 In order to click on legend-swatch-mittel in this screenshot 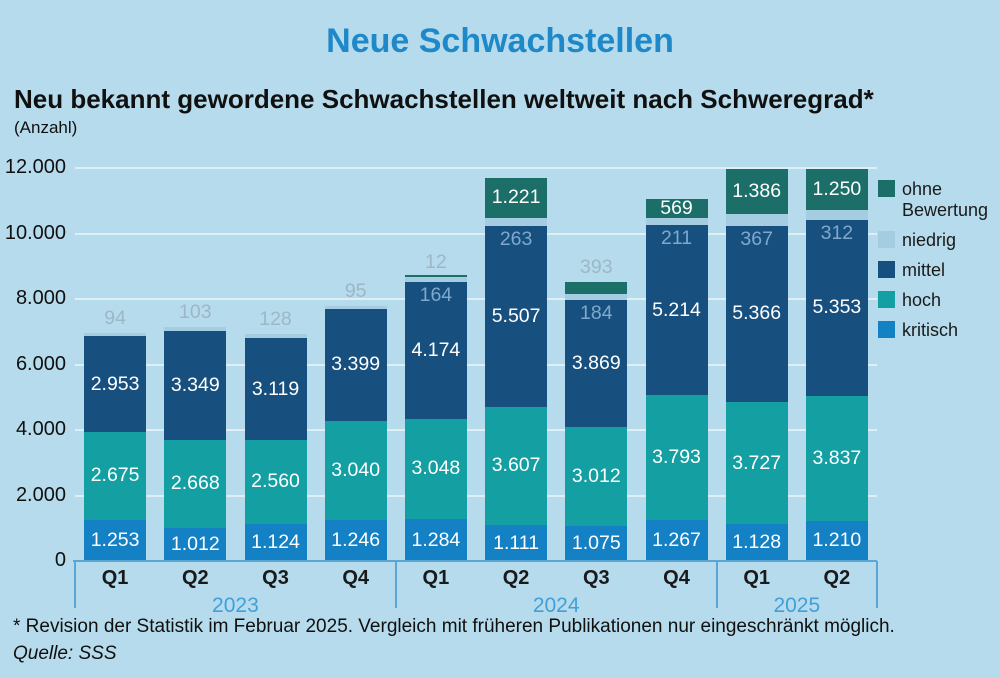, I will do `click(886, 269)`.